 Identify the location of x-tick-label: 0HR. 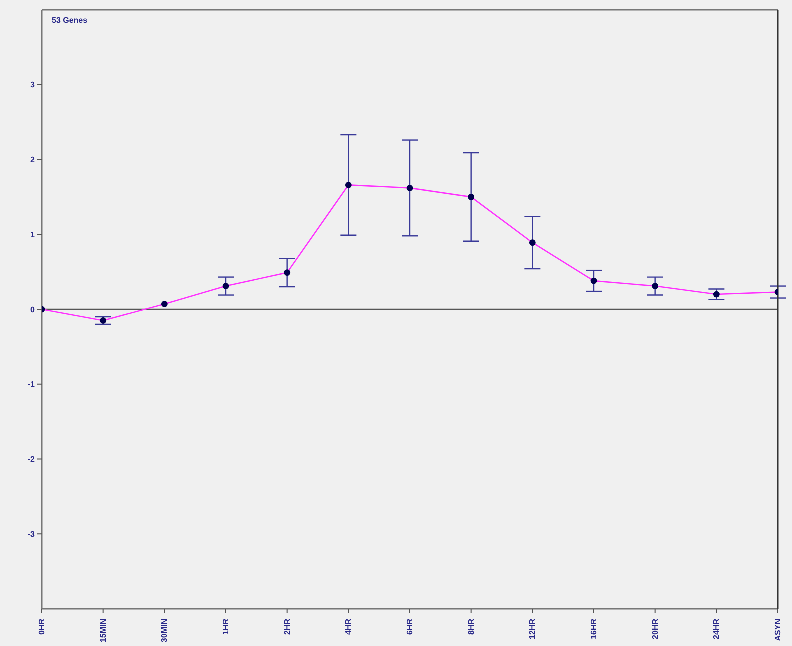
(42, 627).